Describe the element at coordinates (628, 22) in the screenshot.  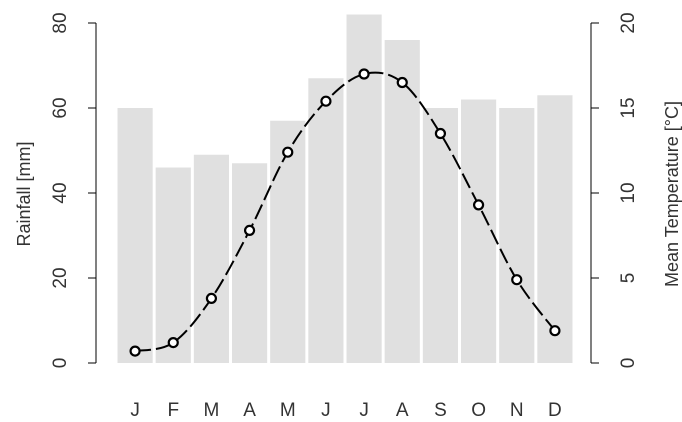
I see `right-tick-label: 20` at that location.